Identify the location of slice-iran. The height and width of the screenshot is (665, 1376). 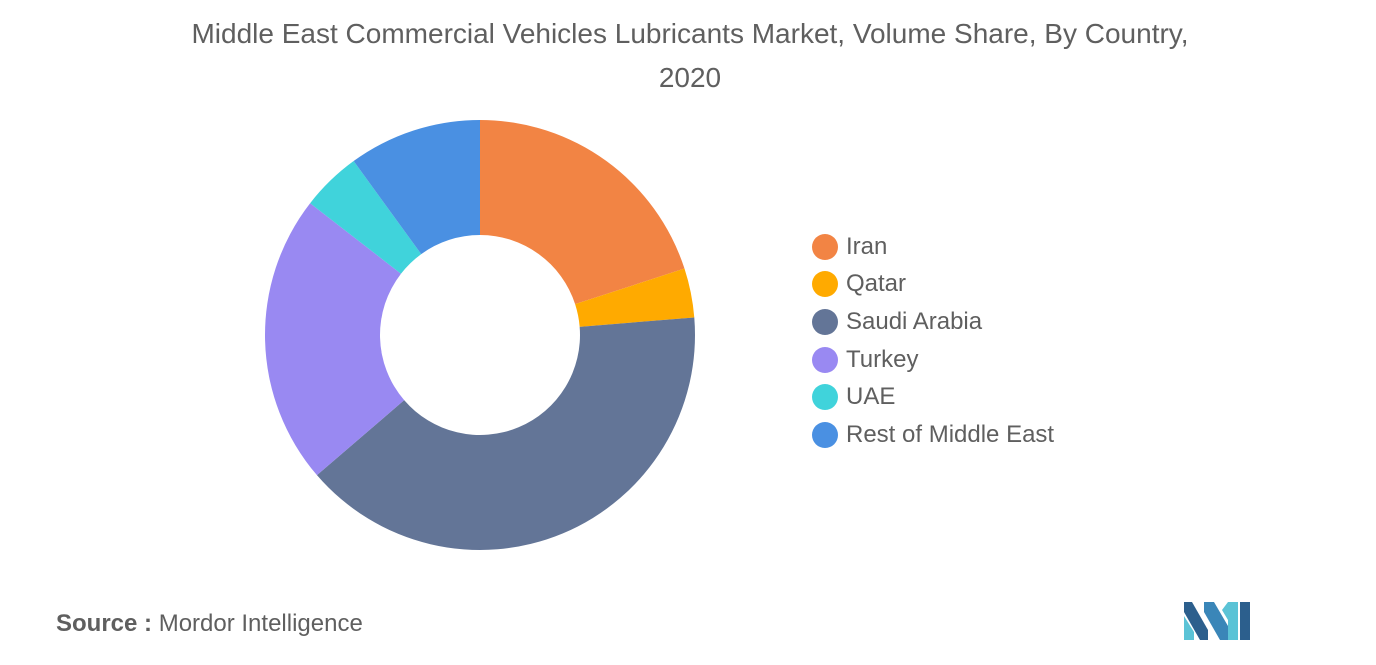
(582, 212).